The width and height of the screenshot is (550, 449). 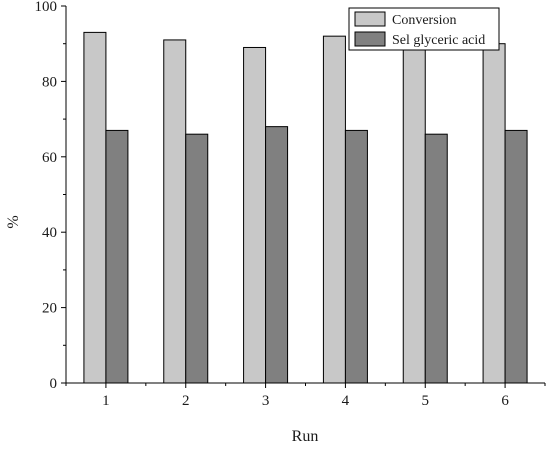 What do you see at coordinates (46, 7) in the screenshot?
I see `y-tick-label: 100` at bounding box center [46, 7].